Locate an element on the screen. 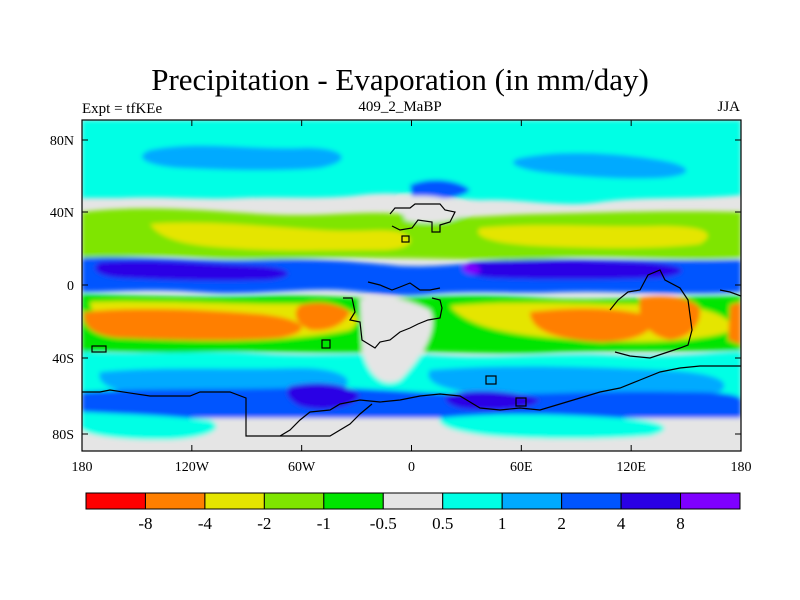  y-tick-label: 40S is located at coordinates (63, 359).